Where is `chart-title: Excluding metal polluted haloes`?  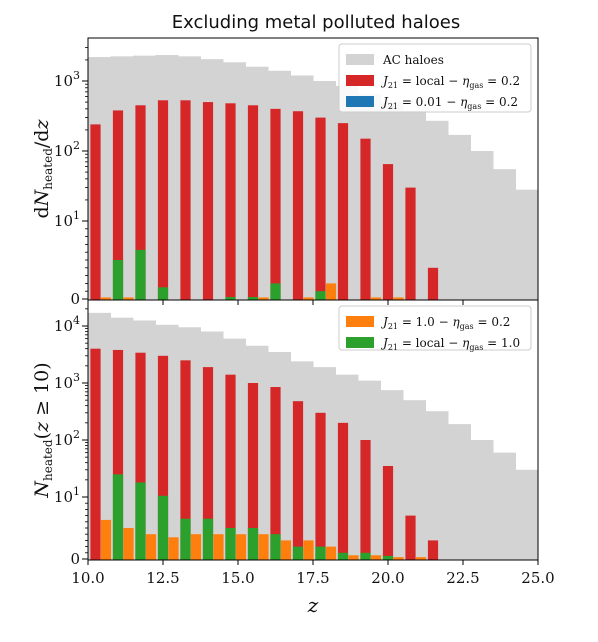 chart-title: Excluding metal polluted haloes is located at coordinates (316, 22).